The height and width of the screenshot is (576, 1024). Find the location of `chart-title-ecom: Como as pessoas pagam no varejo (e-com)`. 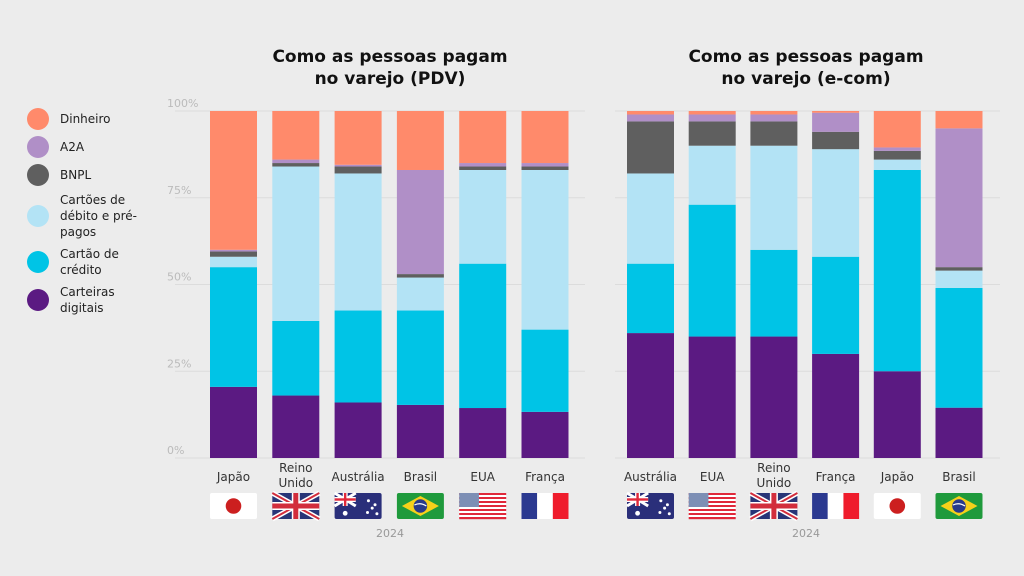

chart-title-ecom: Como as pessoas pagam no varejo (e-com) is located at coordinates (806, 68).